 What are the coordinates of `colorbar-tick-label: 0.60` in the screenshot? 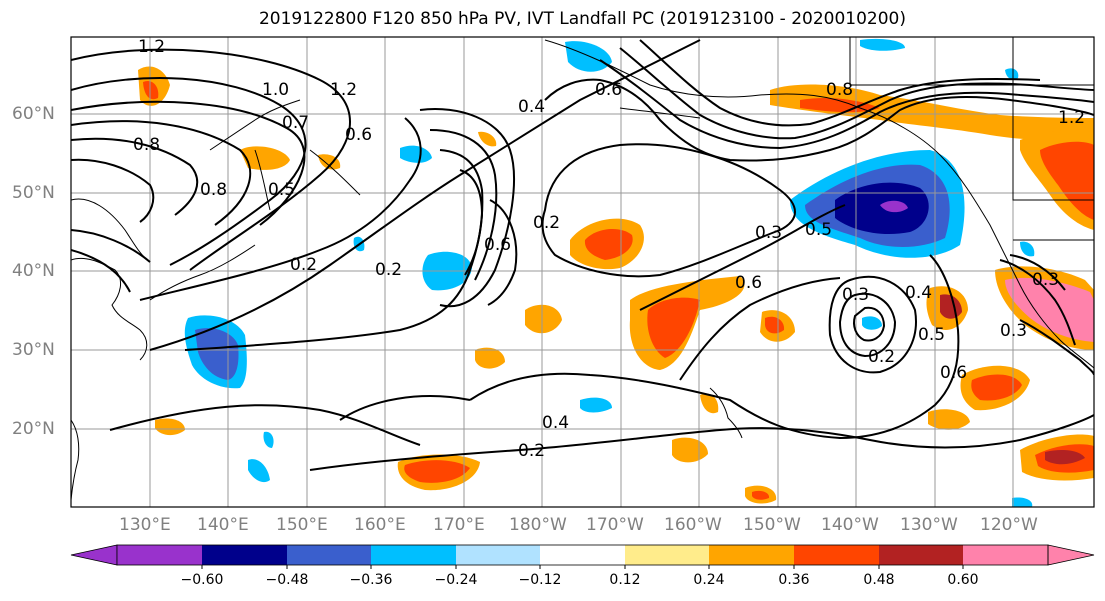 It's located at (963, 580).